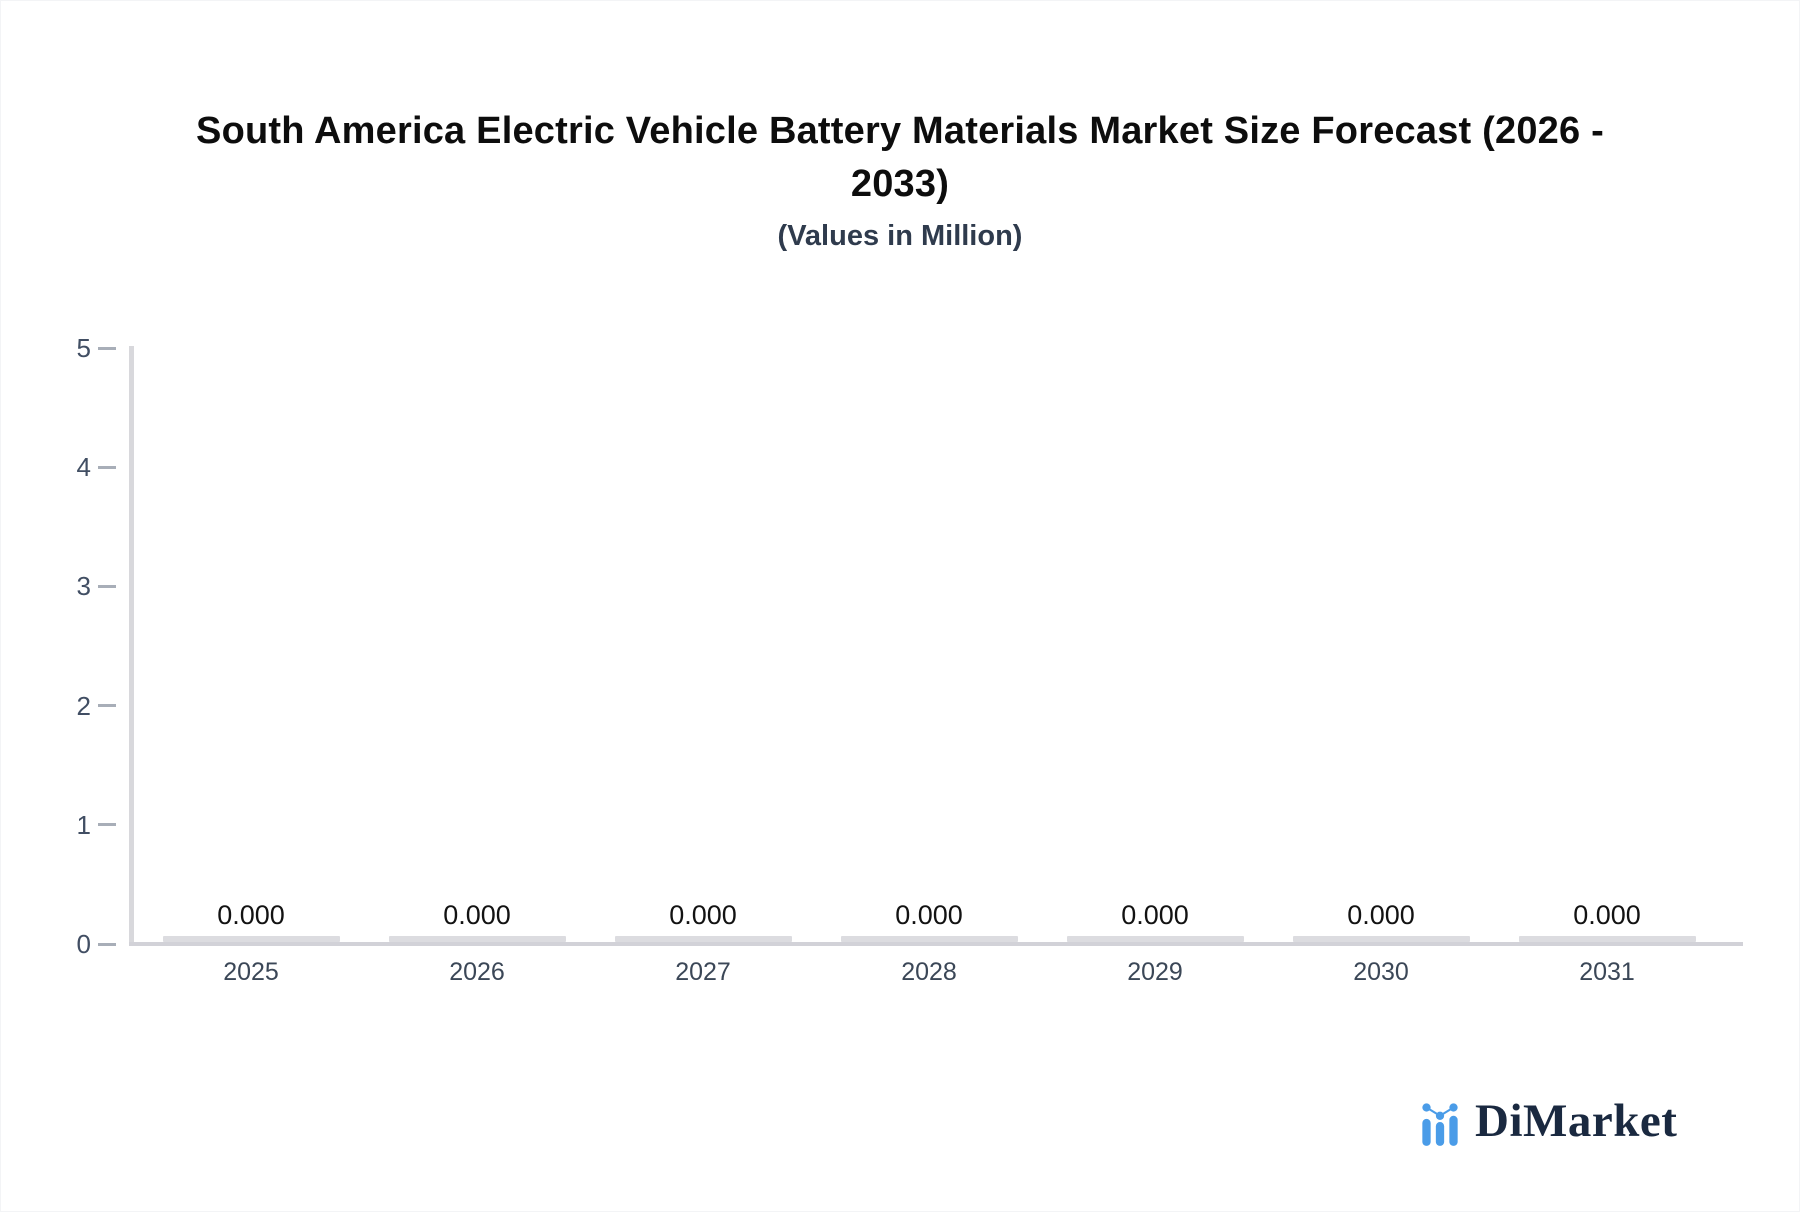 This screenshot has width=1800, height=1212. Describe the element at coordinates (1381, 972) in the screenshot. I see `x-axis-label: 2030` at that location.